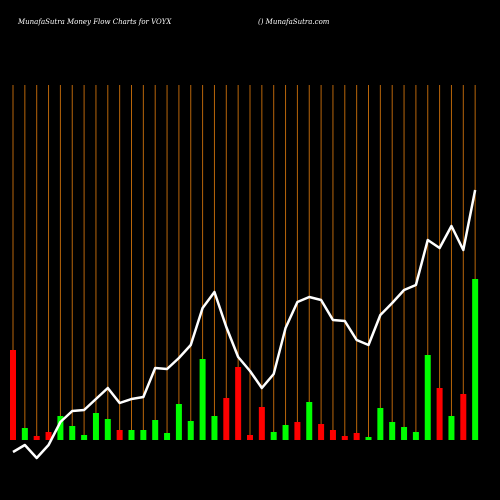 The image size is (500, 500). Describe the element at coordinates (94, 22) in the screenshot. I see `chart-title: MunafaSutra Money Flow Charts for VOYX` at that location.